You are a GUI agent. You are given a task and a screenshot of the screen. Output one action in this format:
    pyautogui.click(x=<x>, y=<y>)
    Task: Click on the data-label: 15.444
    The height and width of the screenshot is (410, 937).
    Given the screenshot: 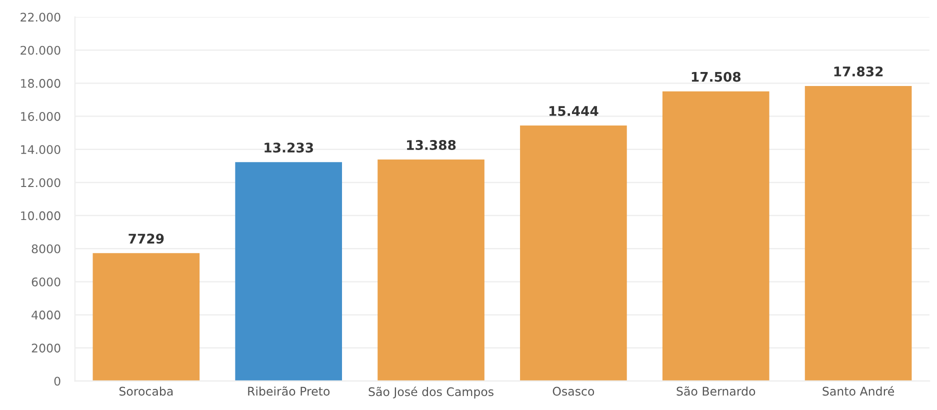 What is the action you would take?
    pyautogui.click(x=573, y=111)
    